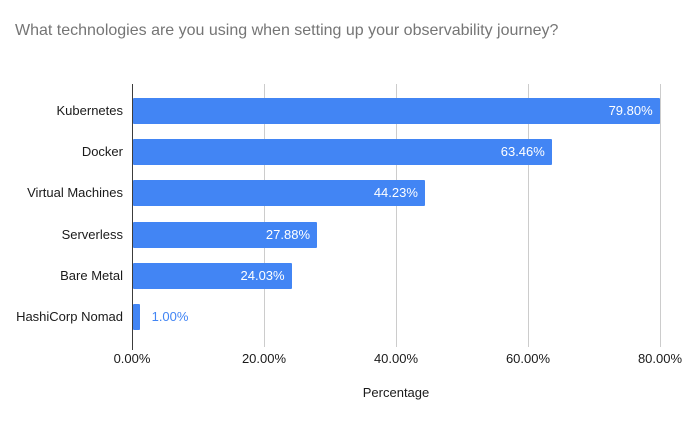  Describe the element at coordinates (287, 234) in the screenshot. I see `bar-value-label: 27.88%` at that location.